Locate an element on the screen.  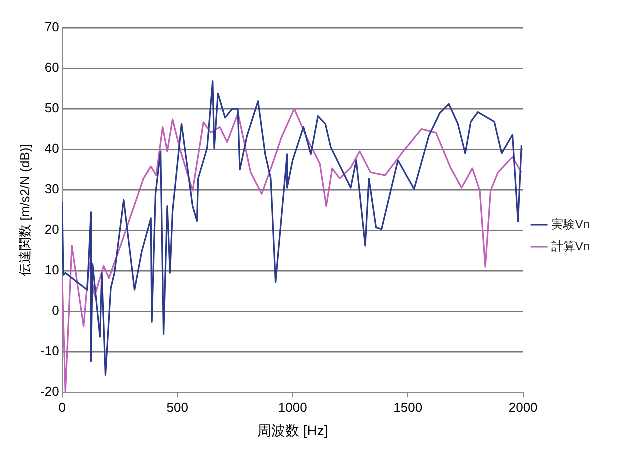
y-tick-label: -20 is located at coordinates (50, 392).